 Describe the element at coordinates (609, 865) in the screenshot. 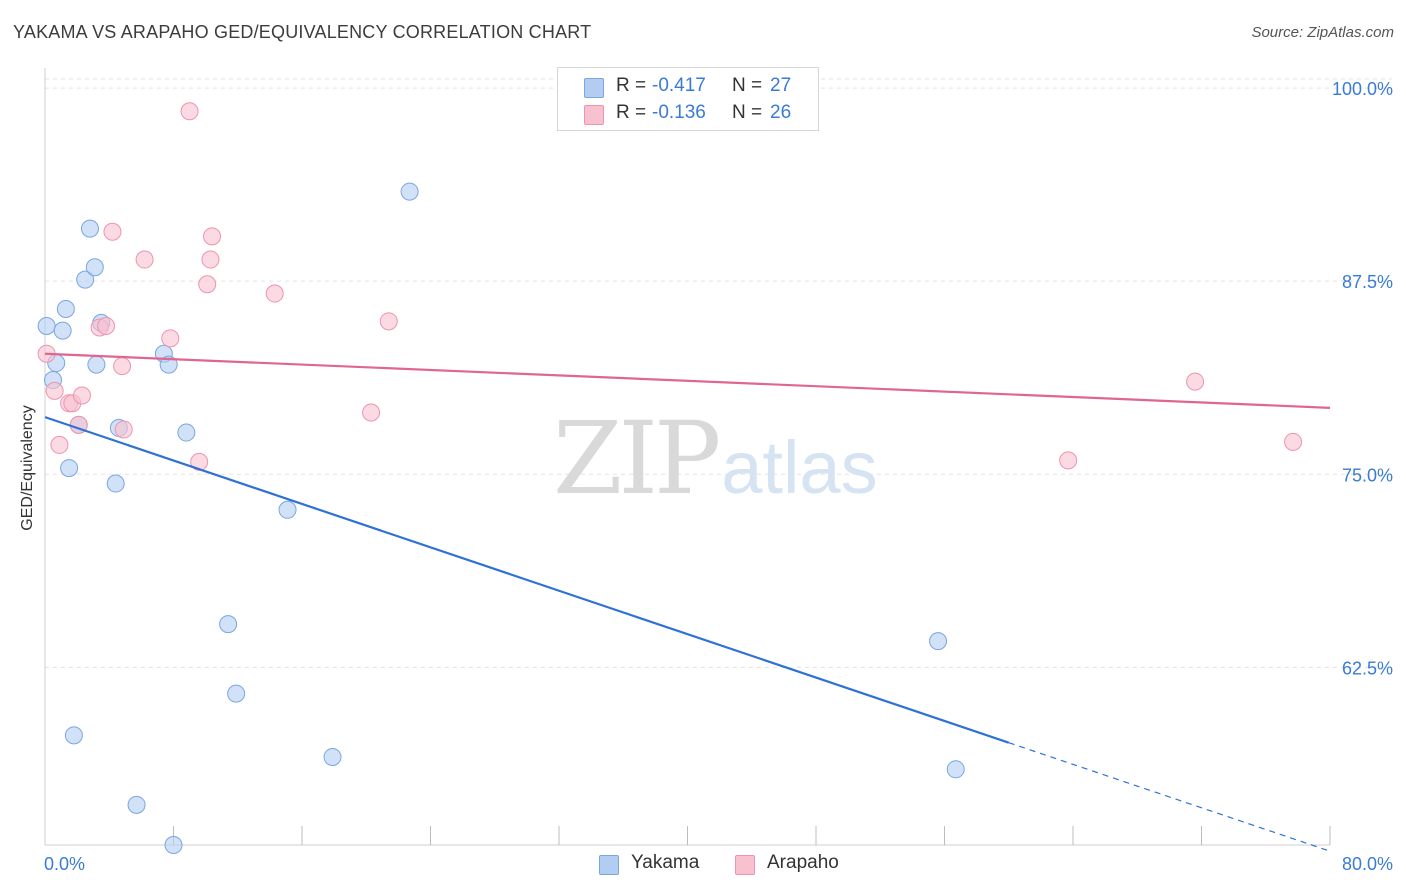

I see `yakama-legend-swatch` at that location.